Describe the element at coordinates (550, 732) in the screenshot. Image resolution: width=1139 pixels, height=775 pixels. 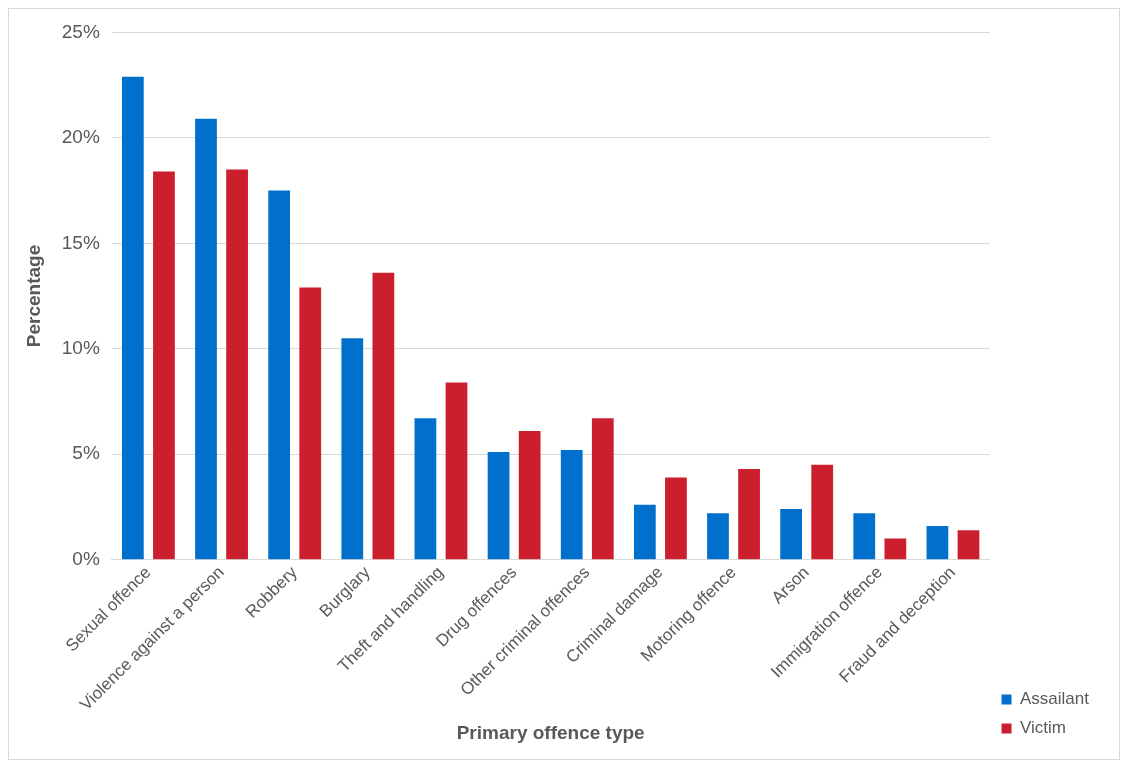
I see `x-axis-title: Primary offence type` at that location.